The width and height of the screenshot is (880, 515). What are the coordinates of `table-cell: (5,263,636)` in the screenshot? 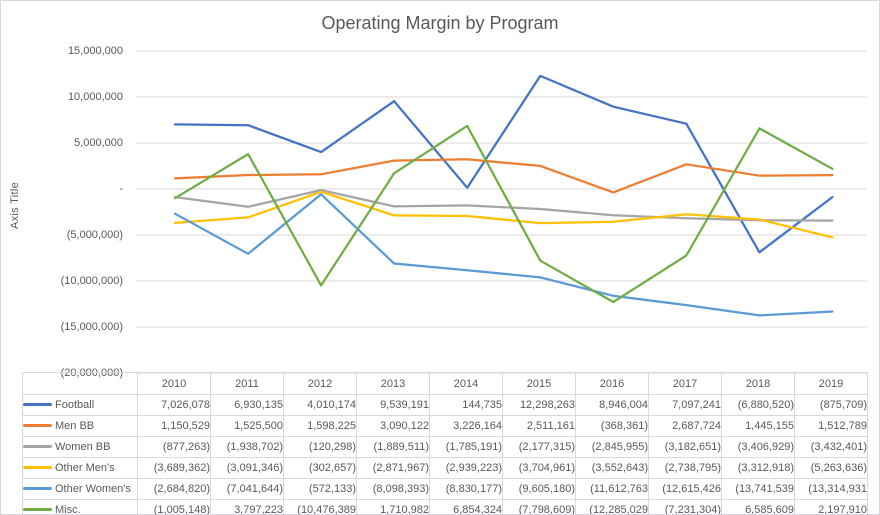 It's located at (831, 468).